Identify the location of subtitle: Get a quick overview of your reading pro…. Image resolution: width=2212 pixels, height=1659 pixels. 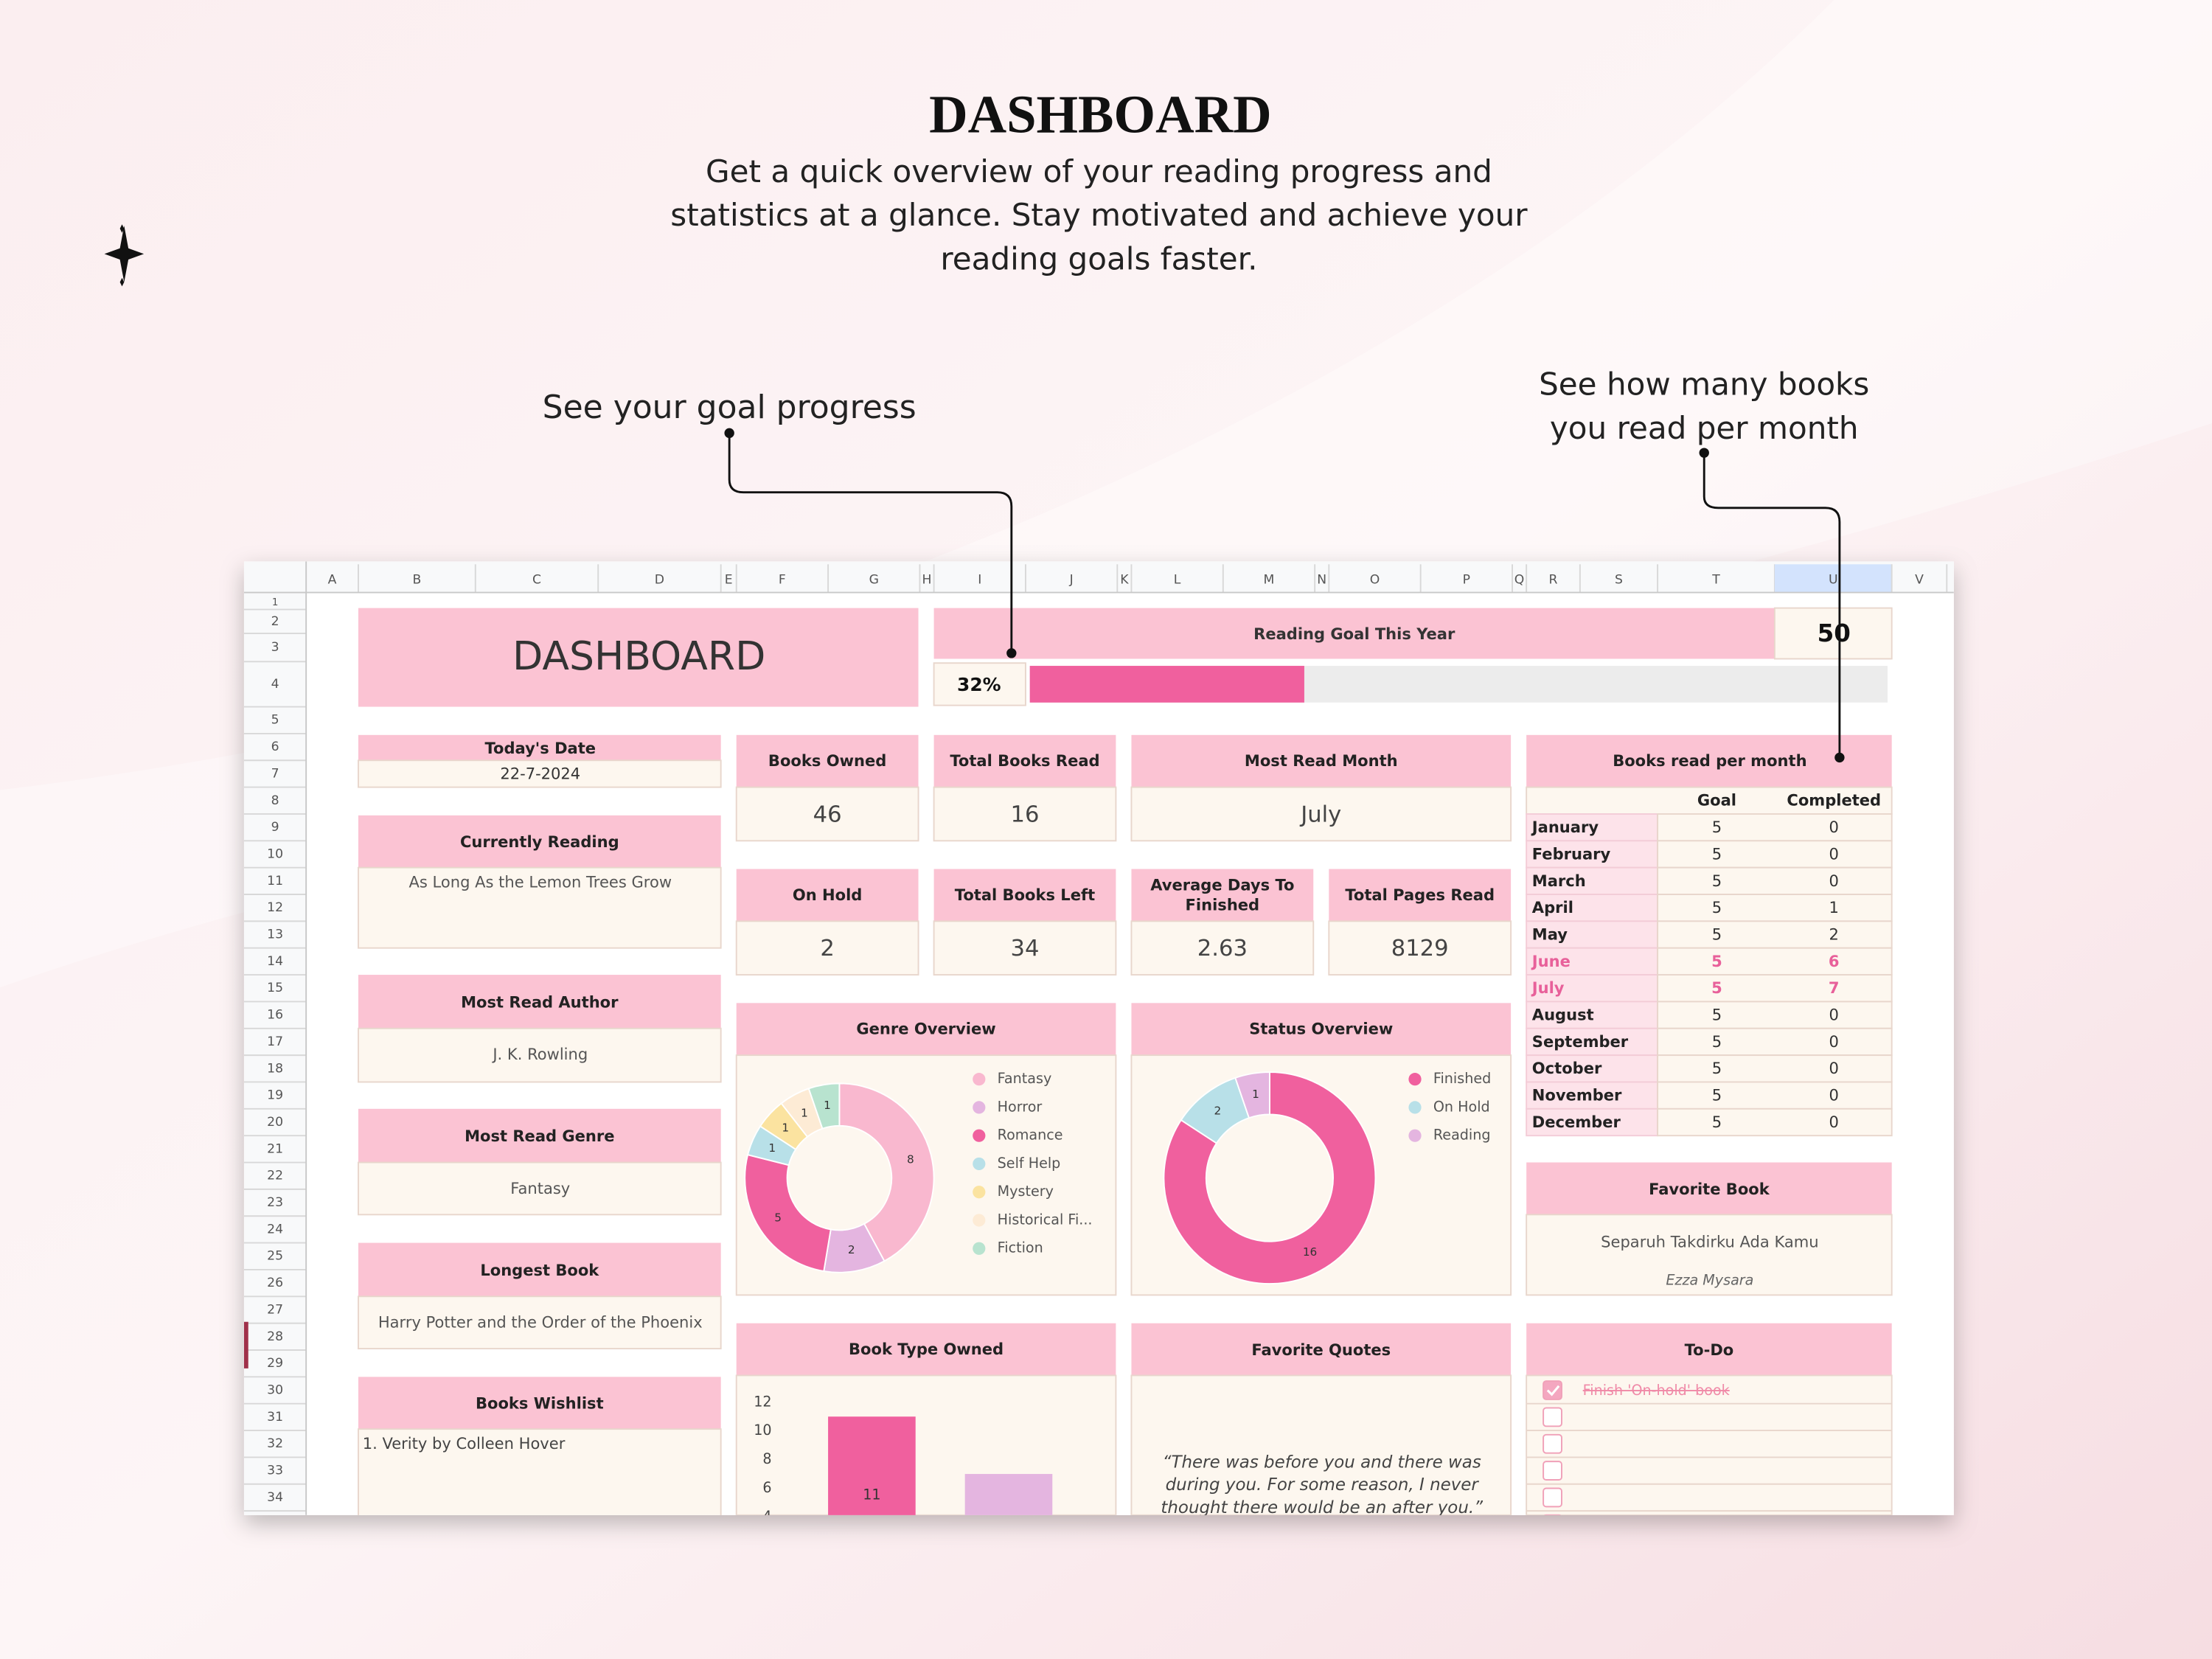
(1099, 215).